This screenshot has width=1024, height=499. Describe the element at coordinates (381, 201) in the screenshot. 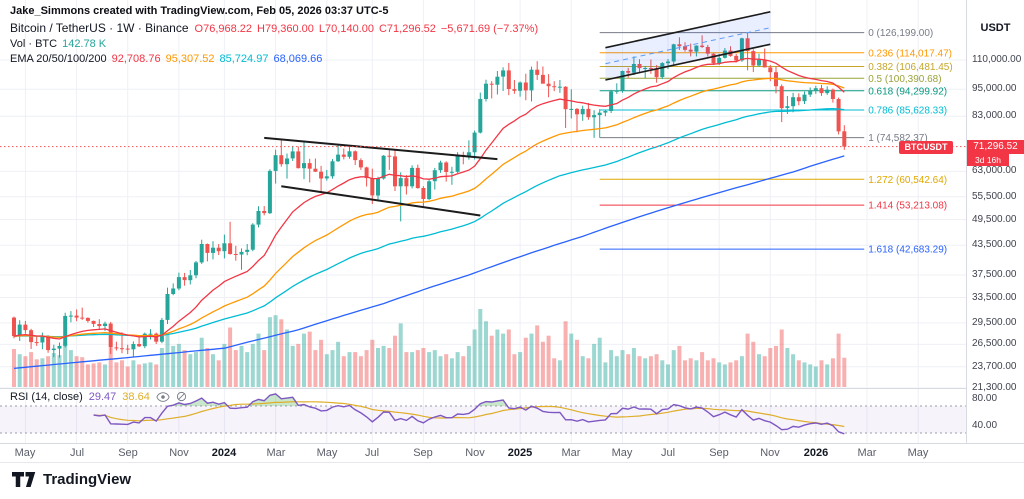

I see `trendline` at that location.